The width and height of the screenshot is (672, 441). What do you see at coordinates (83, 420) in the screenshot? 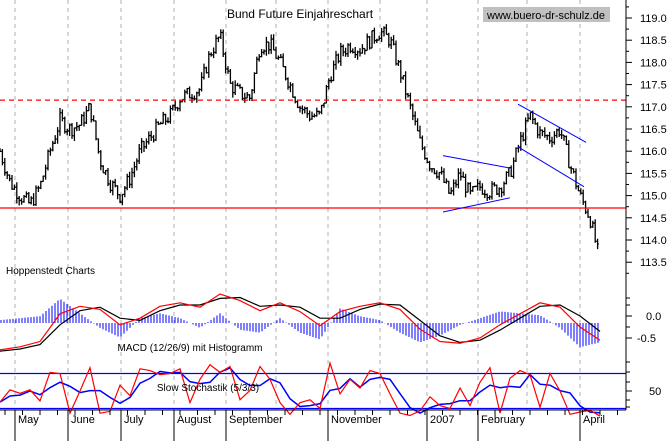
I see `x-tick-label: June` at bounding box center [83, 420].